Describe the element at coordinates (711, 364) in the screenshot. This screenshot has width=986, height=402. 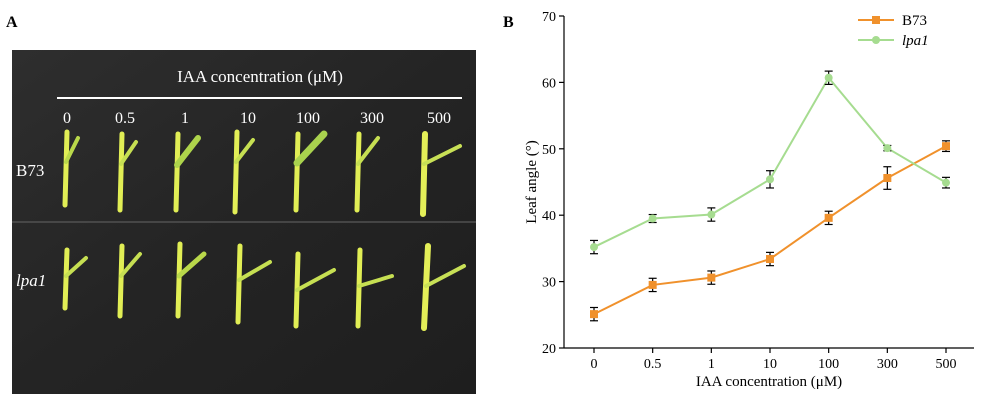
I see `x-tick-label-2: 1` at that location.